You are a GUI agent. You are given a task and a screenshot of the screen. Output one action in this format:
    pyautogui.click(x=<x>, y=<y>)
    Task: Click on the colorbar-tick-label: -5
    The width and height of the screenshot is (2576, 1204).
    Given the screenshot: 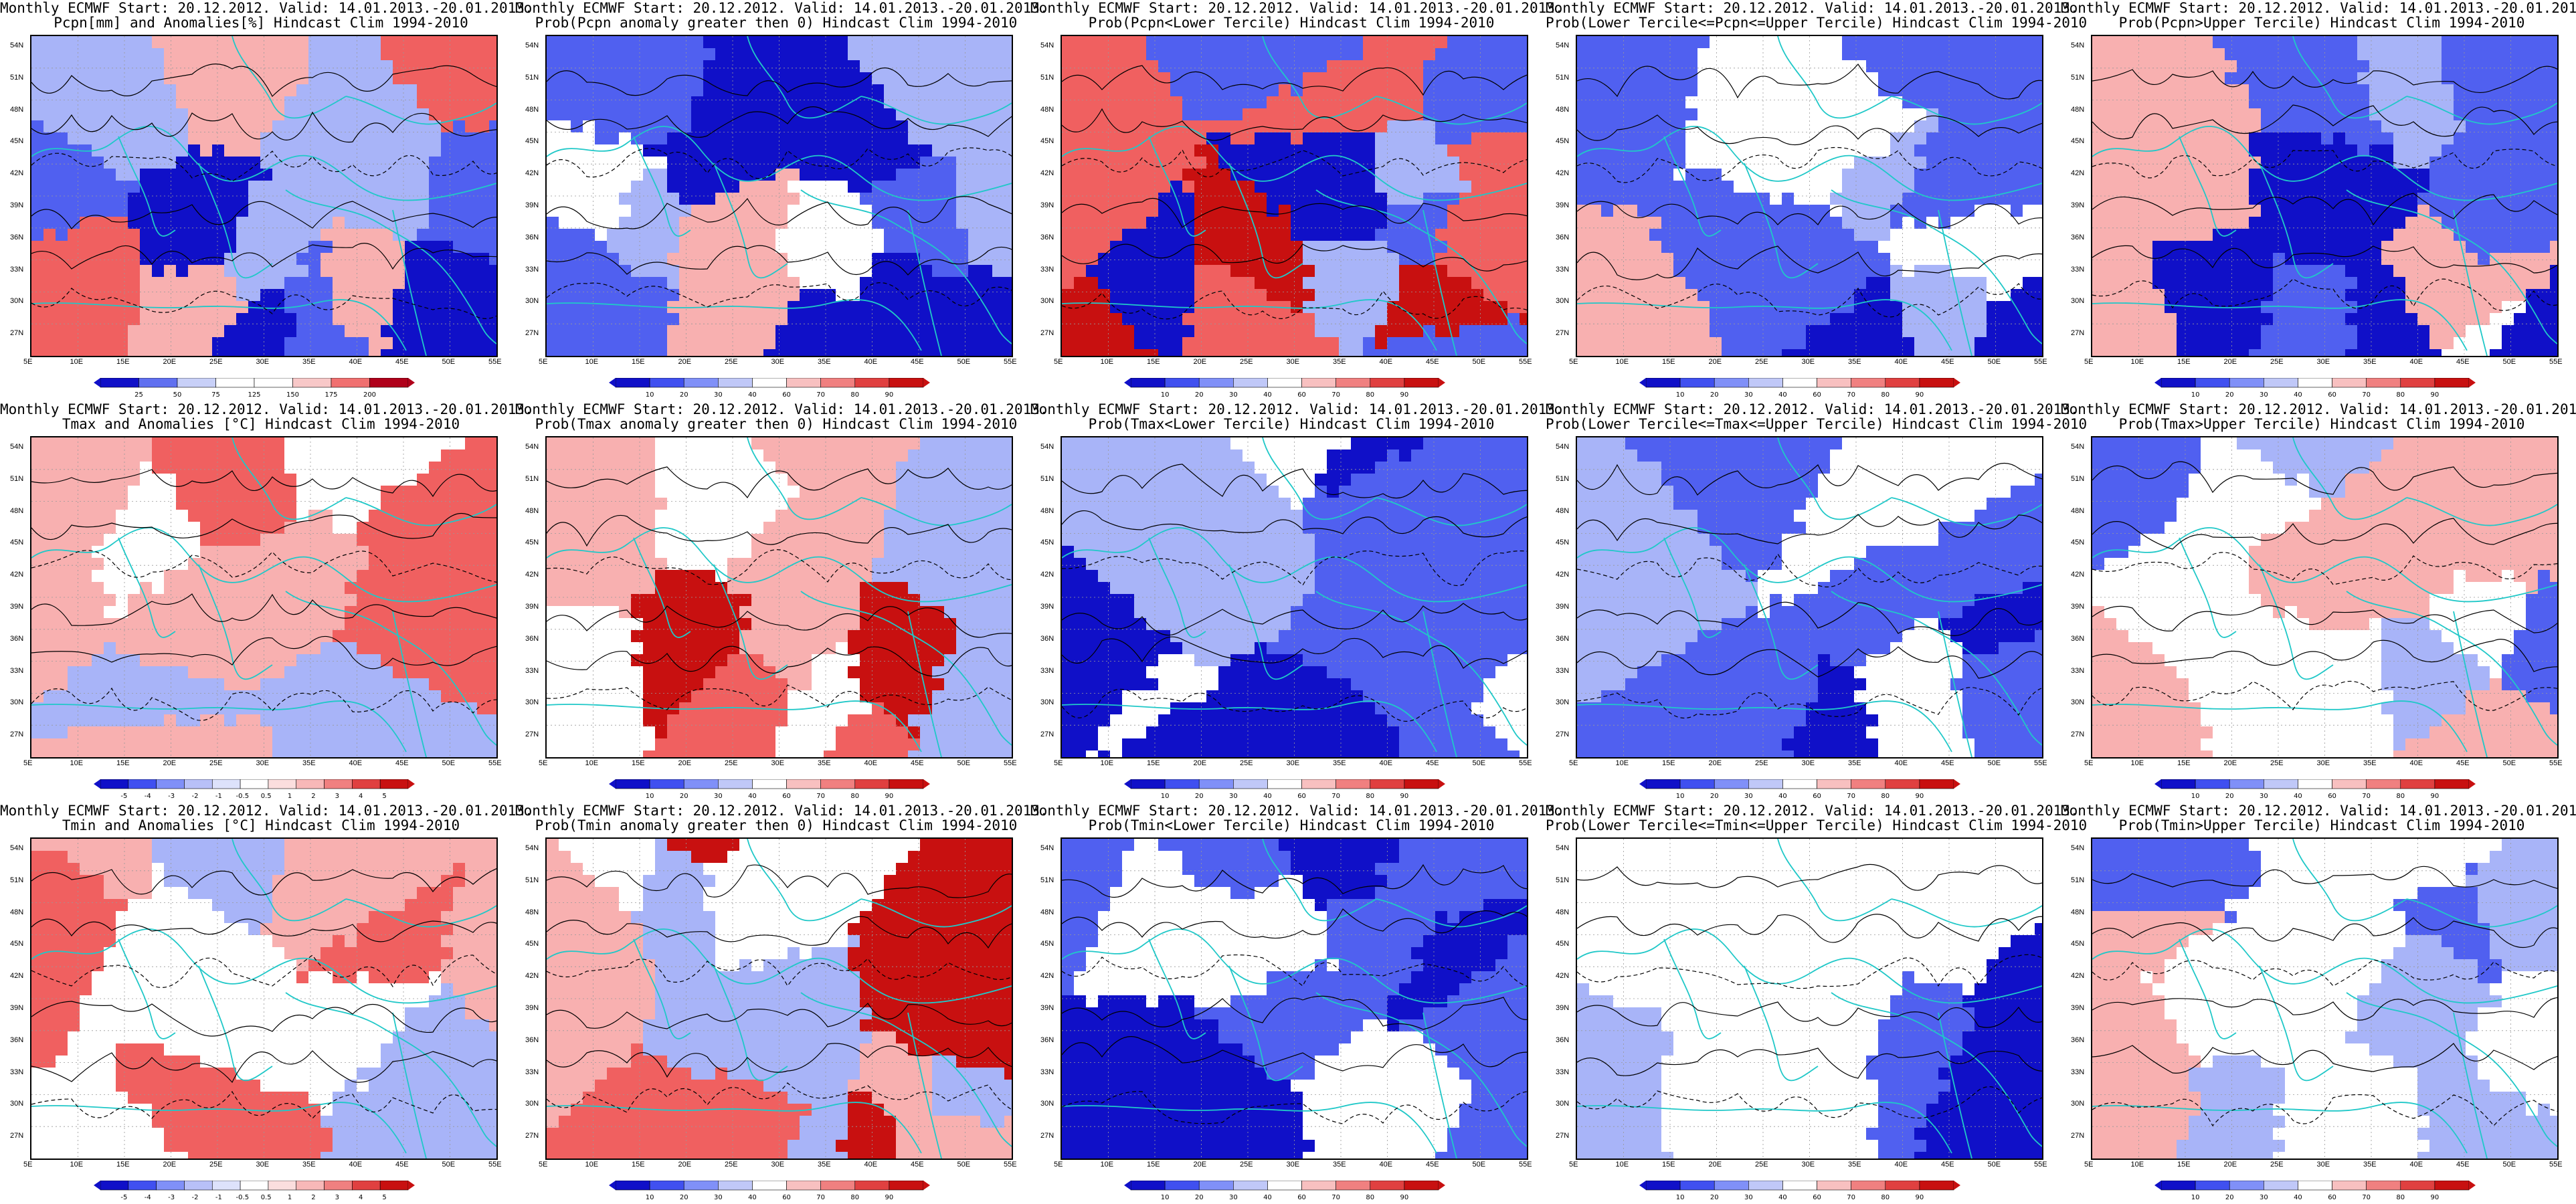 What is the action you would take?
    pyautogui.click(x=123, y=796)
    